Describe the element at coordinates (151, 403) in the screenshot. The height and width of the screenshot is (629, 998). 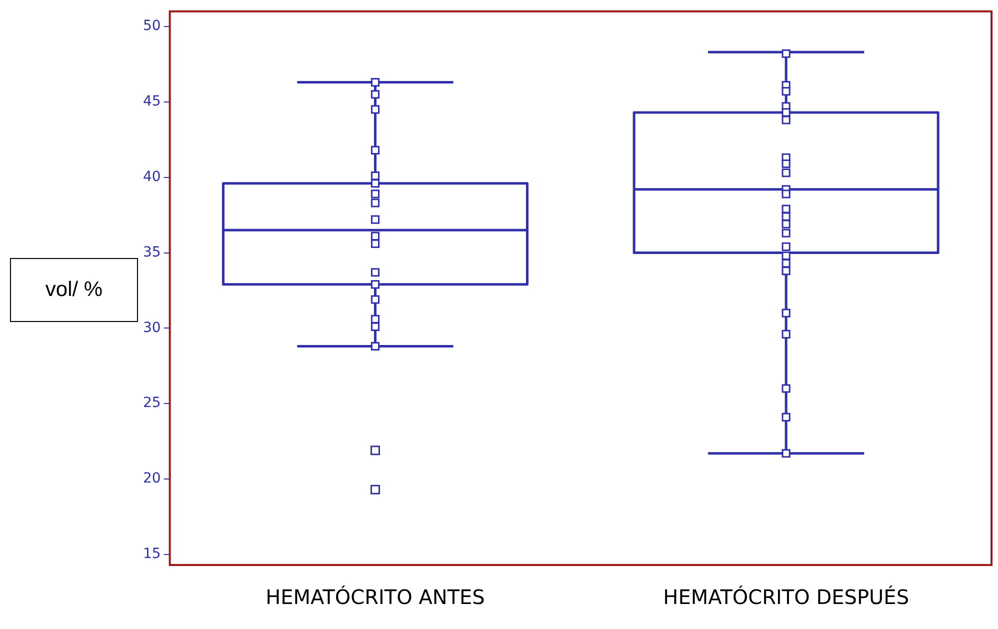
I see `y-tick-label: 25` at that location.